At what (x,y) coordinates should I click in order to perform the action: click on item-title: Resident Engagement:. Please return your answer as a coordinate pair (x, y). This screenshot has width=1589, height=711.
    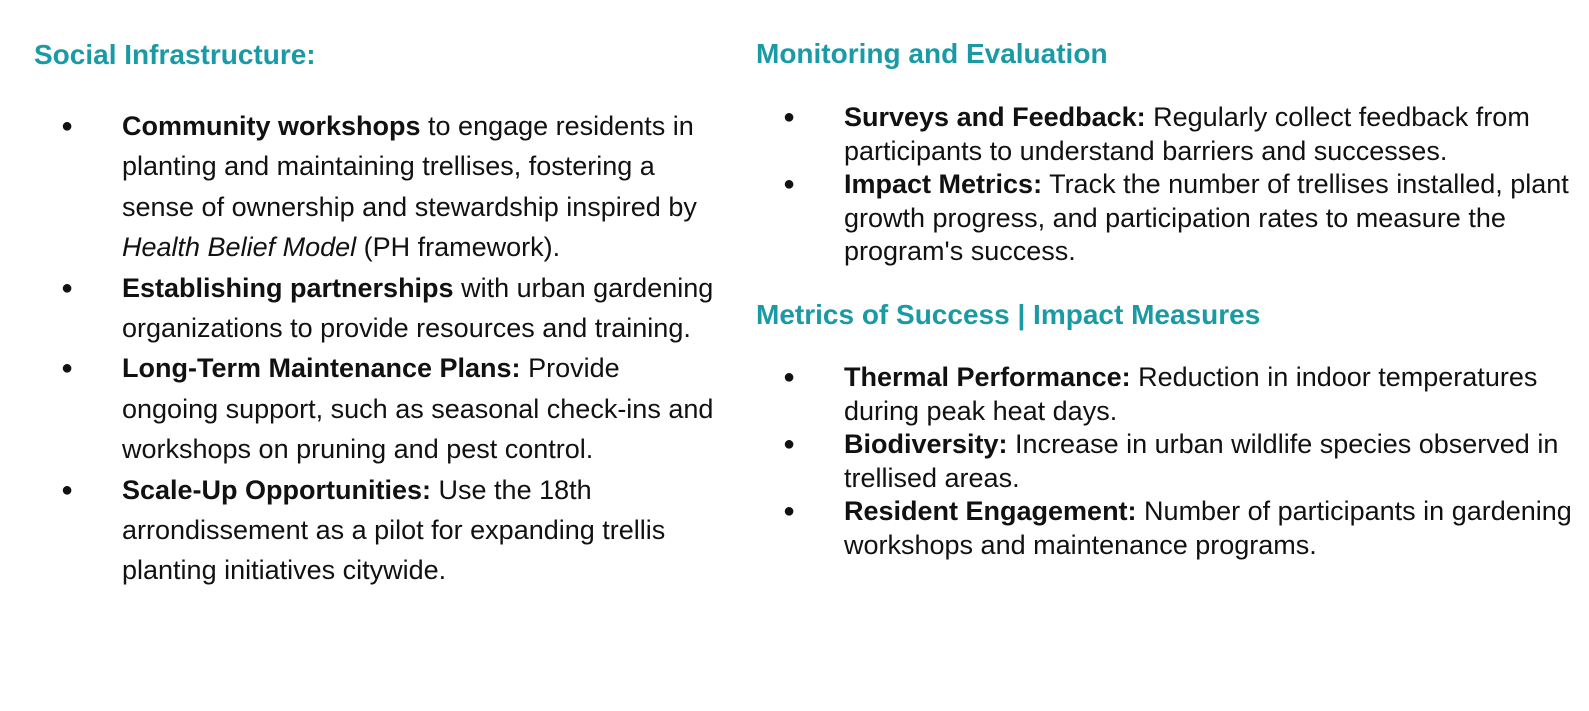
    Looking at the image, I should click on (990, 511).